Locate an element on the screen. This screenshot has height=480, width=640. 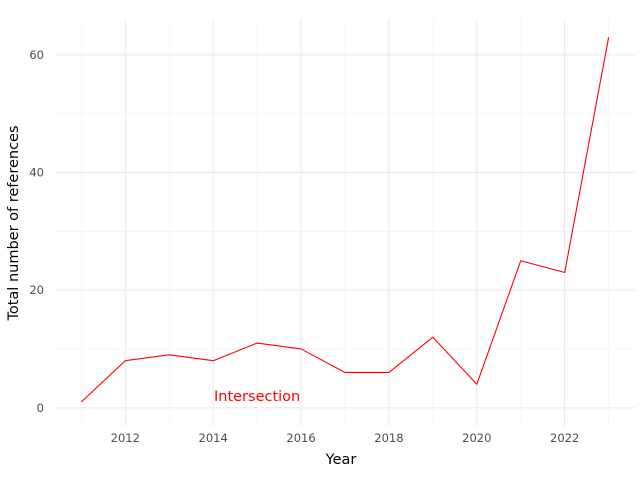
y-tick-label: 0 is located at coordinates (40, 408).